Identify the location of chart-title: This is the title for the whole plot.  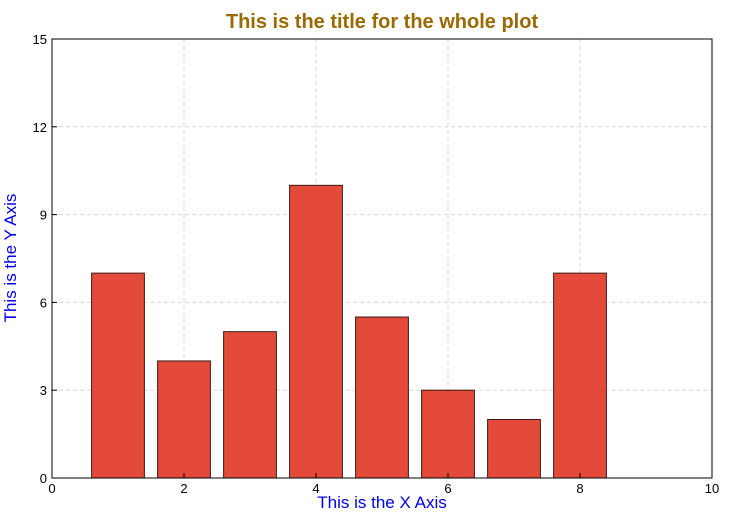
(382, 22).